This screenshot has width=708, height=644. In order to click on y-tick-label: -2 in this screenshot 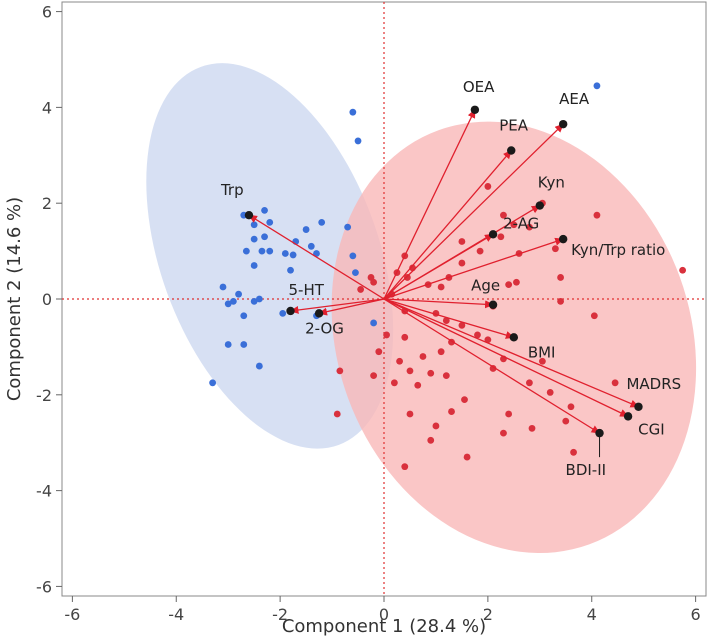, I will do `click(44, 395)`.